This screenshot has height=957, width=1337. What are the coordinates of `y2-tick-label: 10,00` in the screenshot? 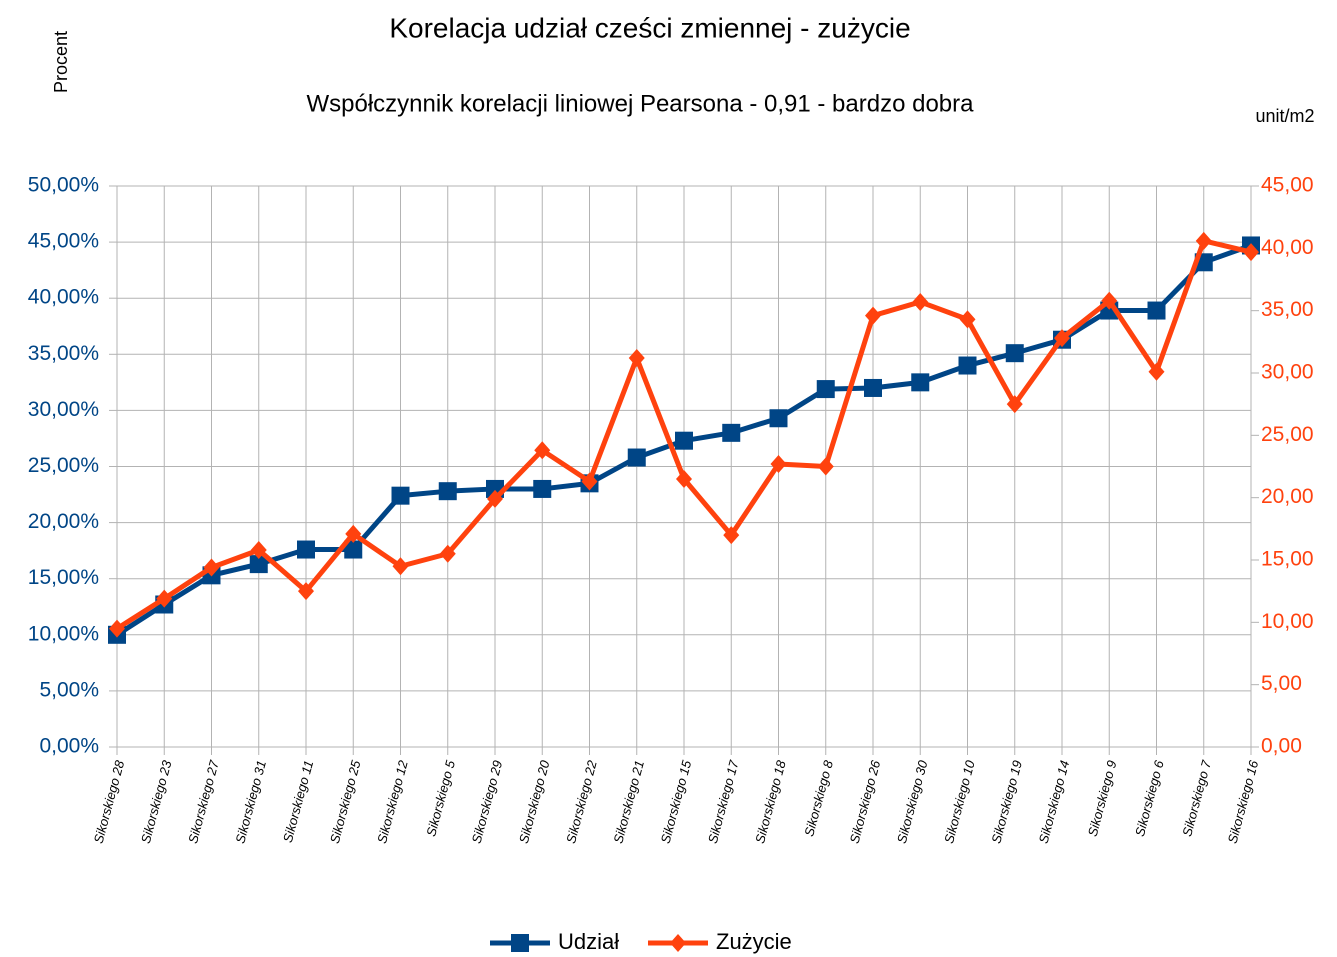 It's located at (1287, 621).